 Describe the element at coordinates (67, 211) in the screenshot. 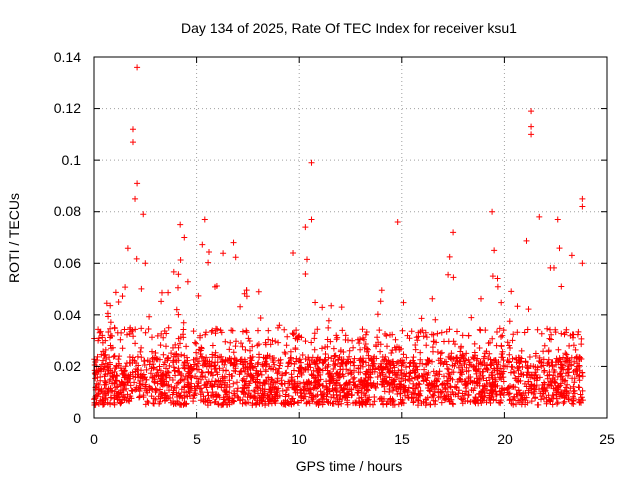

I see `y-tick-label: 0.08` at that location.